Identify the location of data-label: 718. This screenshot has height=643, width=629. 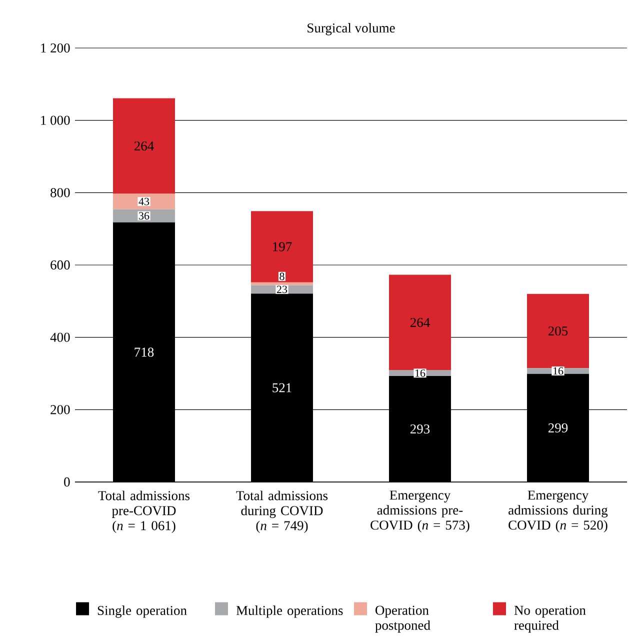
(144, 352).